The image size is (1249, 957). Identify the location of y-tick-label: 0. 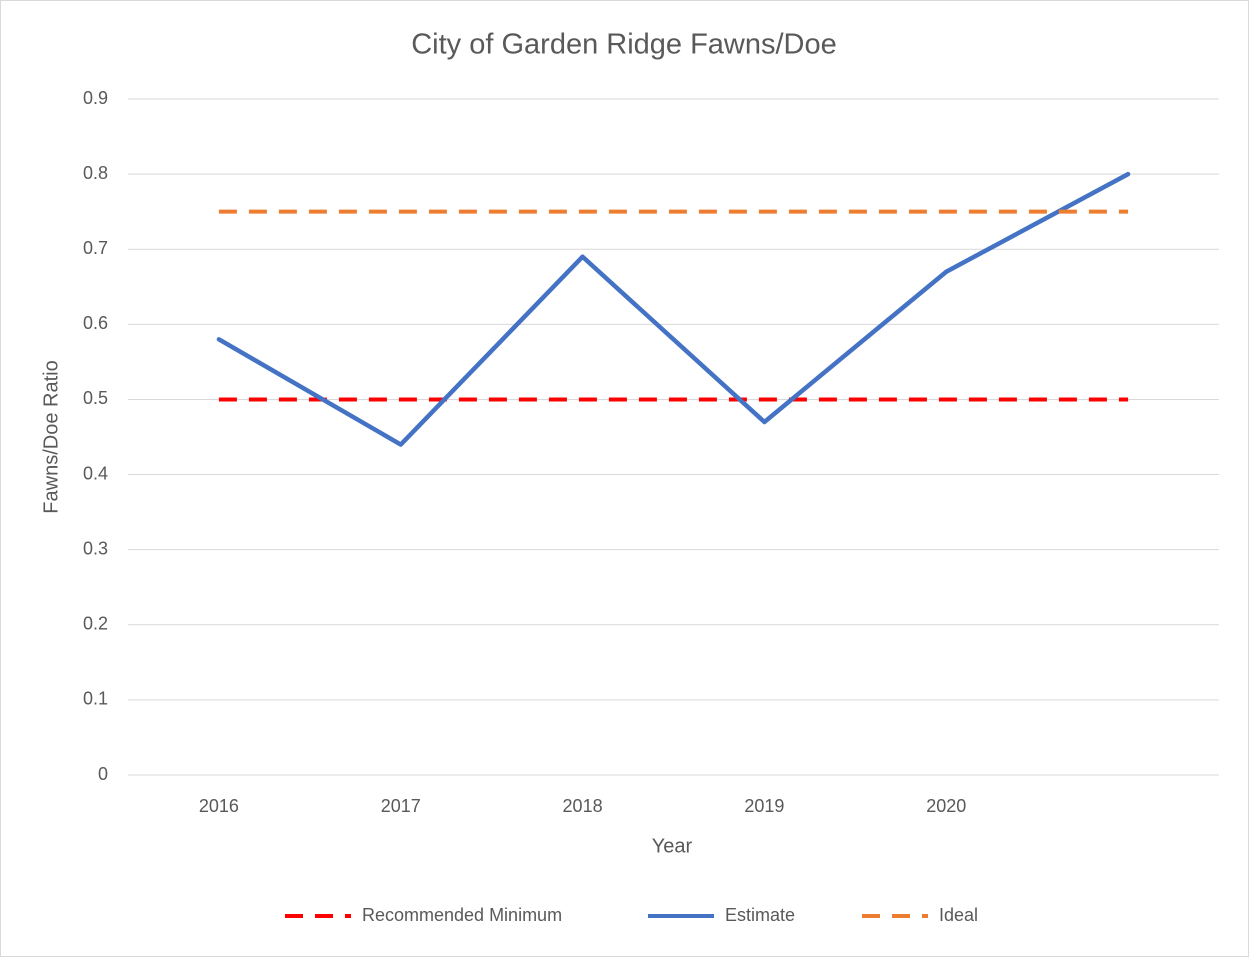
(103, 774).